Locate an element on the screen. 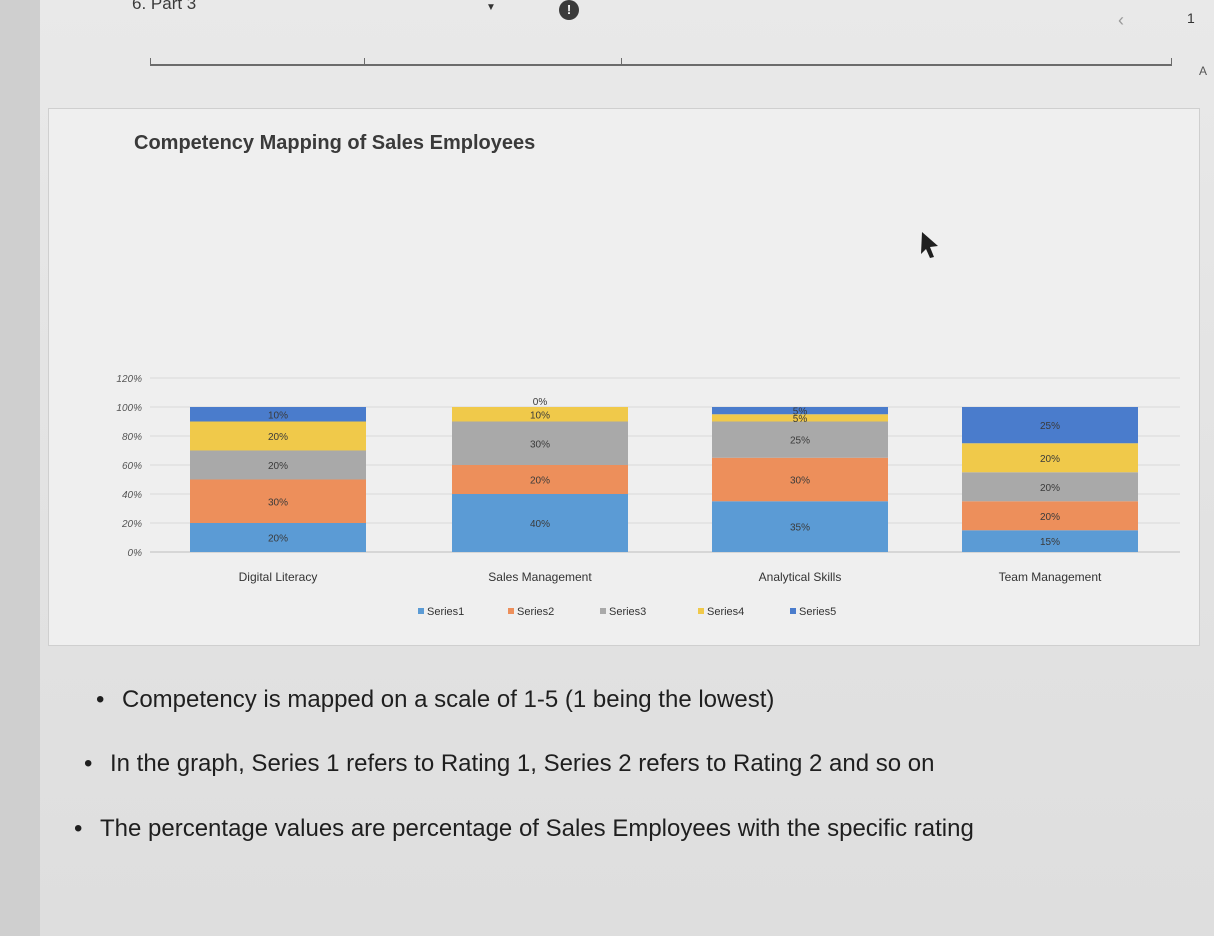  y-tick-label: 60% is located at coordinates (132, 466).